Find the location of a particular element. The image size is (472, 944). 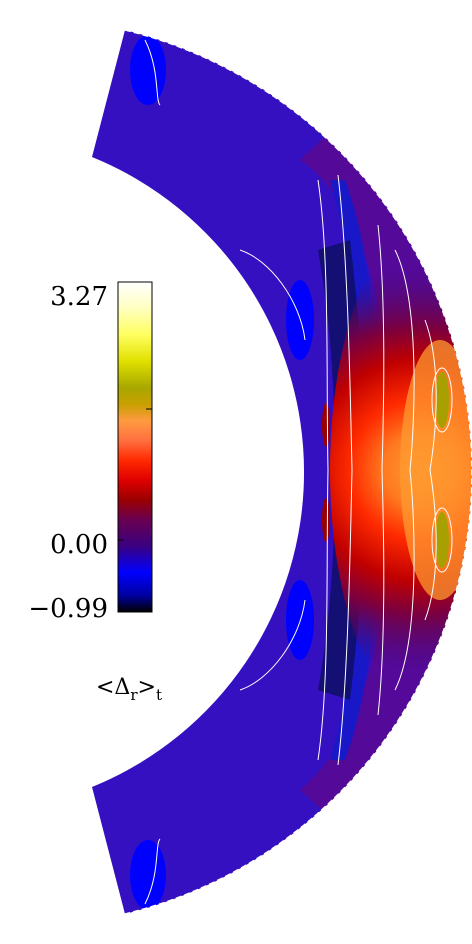

inner-streak-lower is located at coordinates (326, 520).